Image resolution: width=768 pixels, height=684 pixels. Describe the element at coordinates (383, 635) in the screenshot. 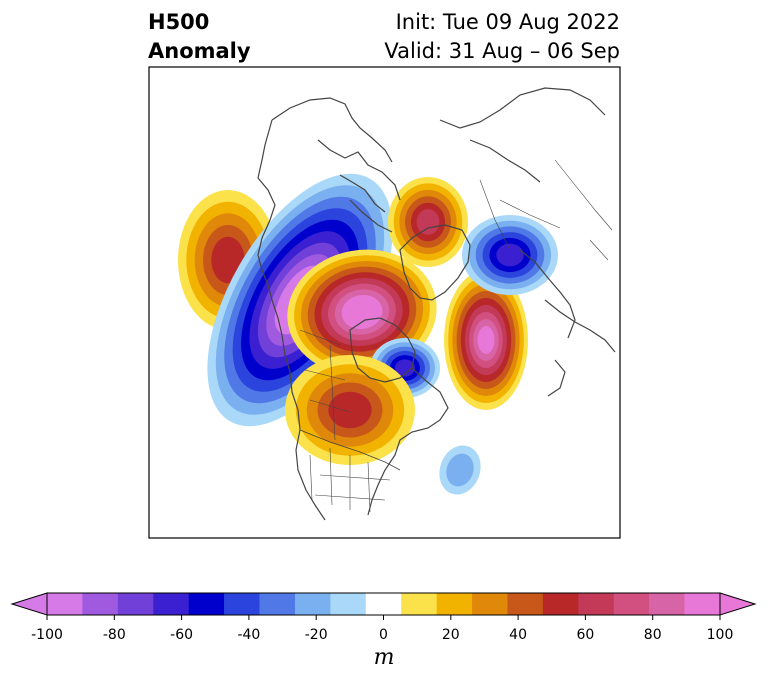

I see `colorbar-tick-label: 0` at that location.